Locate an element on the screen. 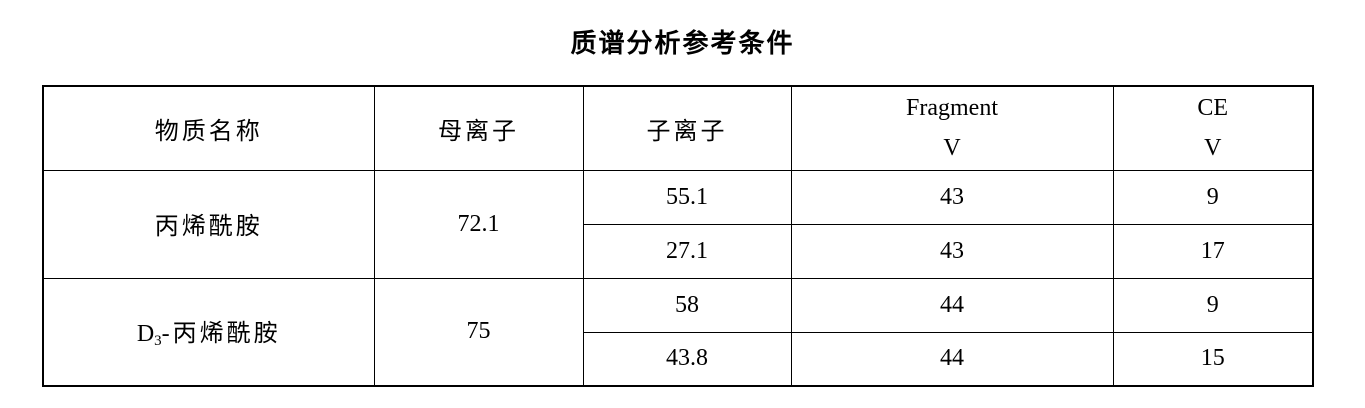 The image size is (1365, 408). header-fragment-voltage: Fragment V is located at coordinates (952, 128).